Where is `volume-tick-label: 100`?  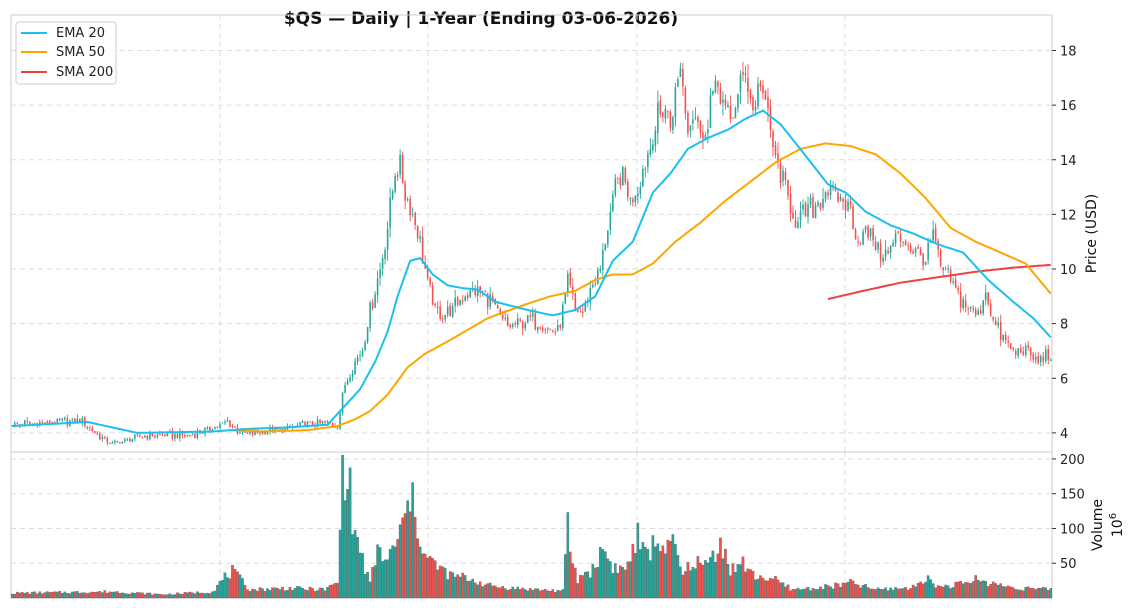
volume-tick-label: 100 is located at coordinates (1072, 529).